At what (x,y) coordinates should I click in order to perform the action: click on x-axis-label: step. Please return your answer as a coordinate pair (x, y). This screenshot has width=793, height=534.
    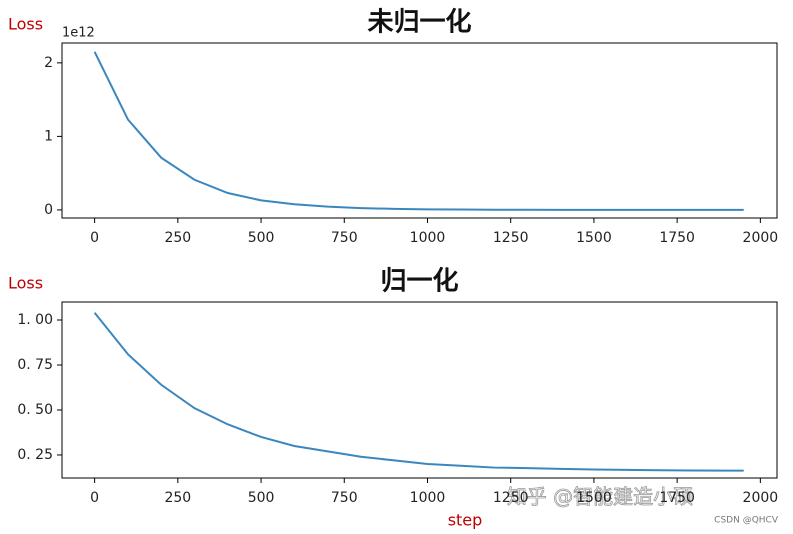
    Looking at the image, I should click on (465, 520).